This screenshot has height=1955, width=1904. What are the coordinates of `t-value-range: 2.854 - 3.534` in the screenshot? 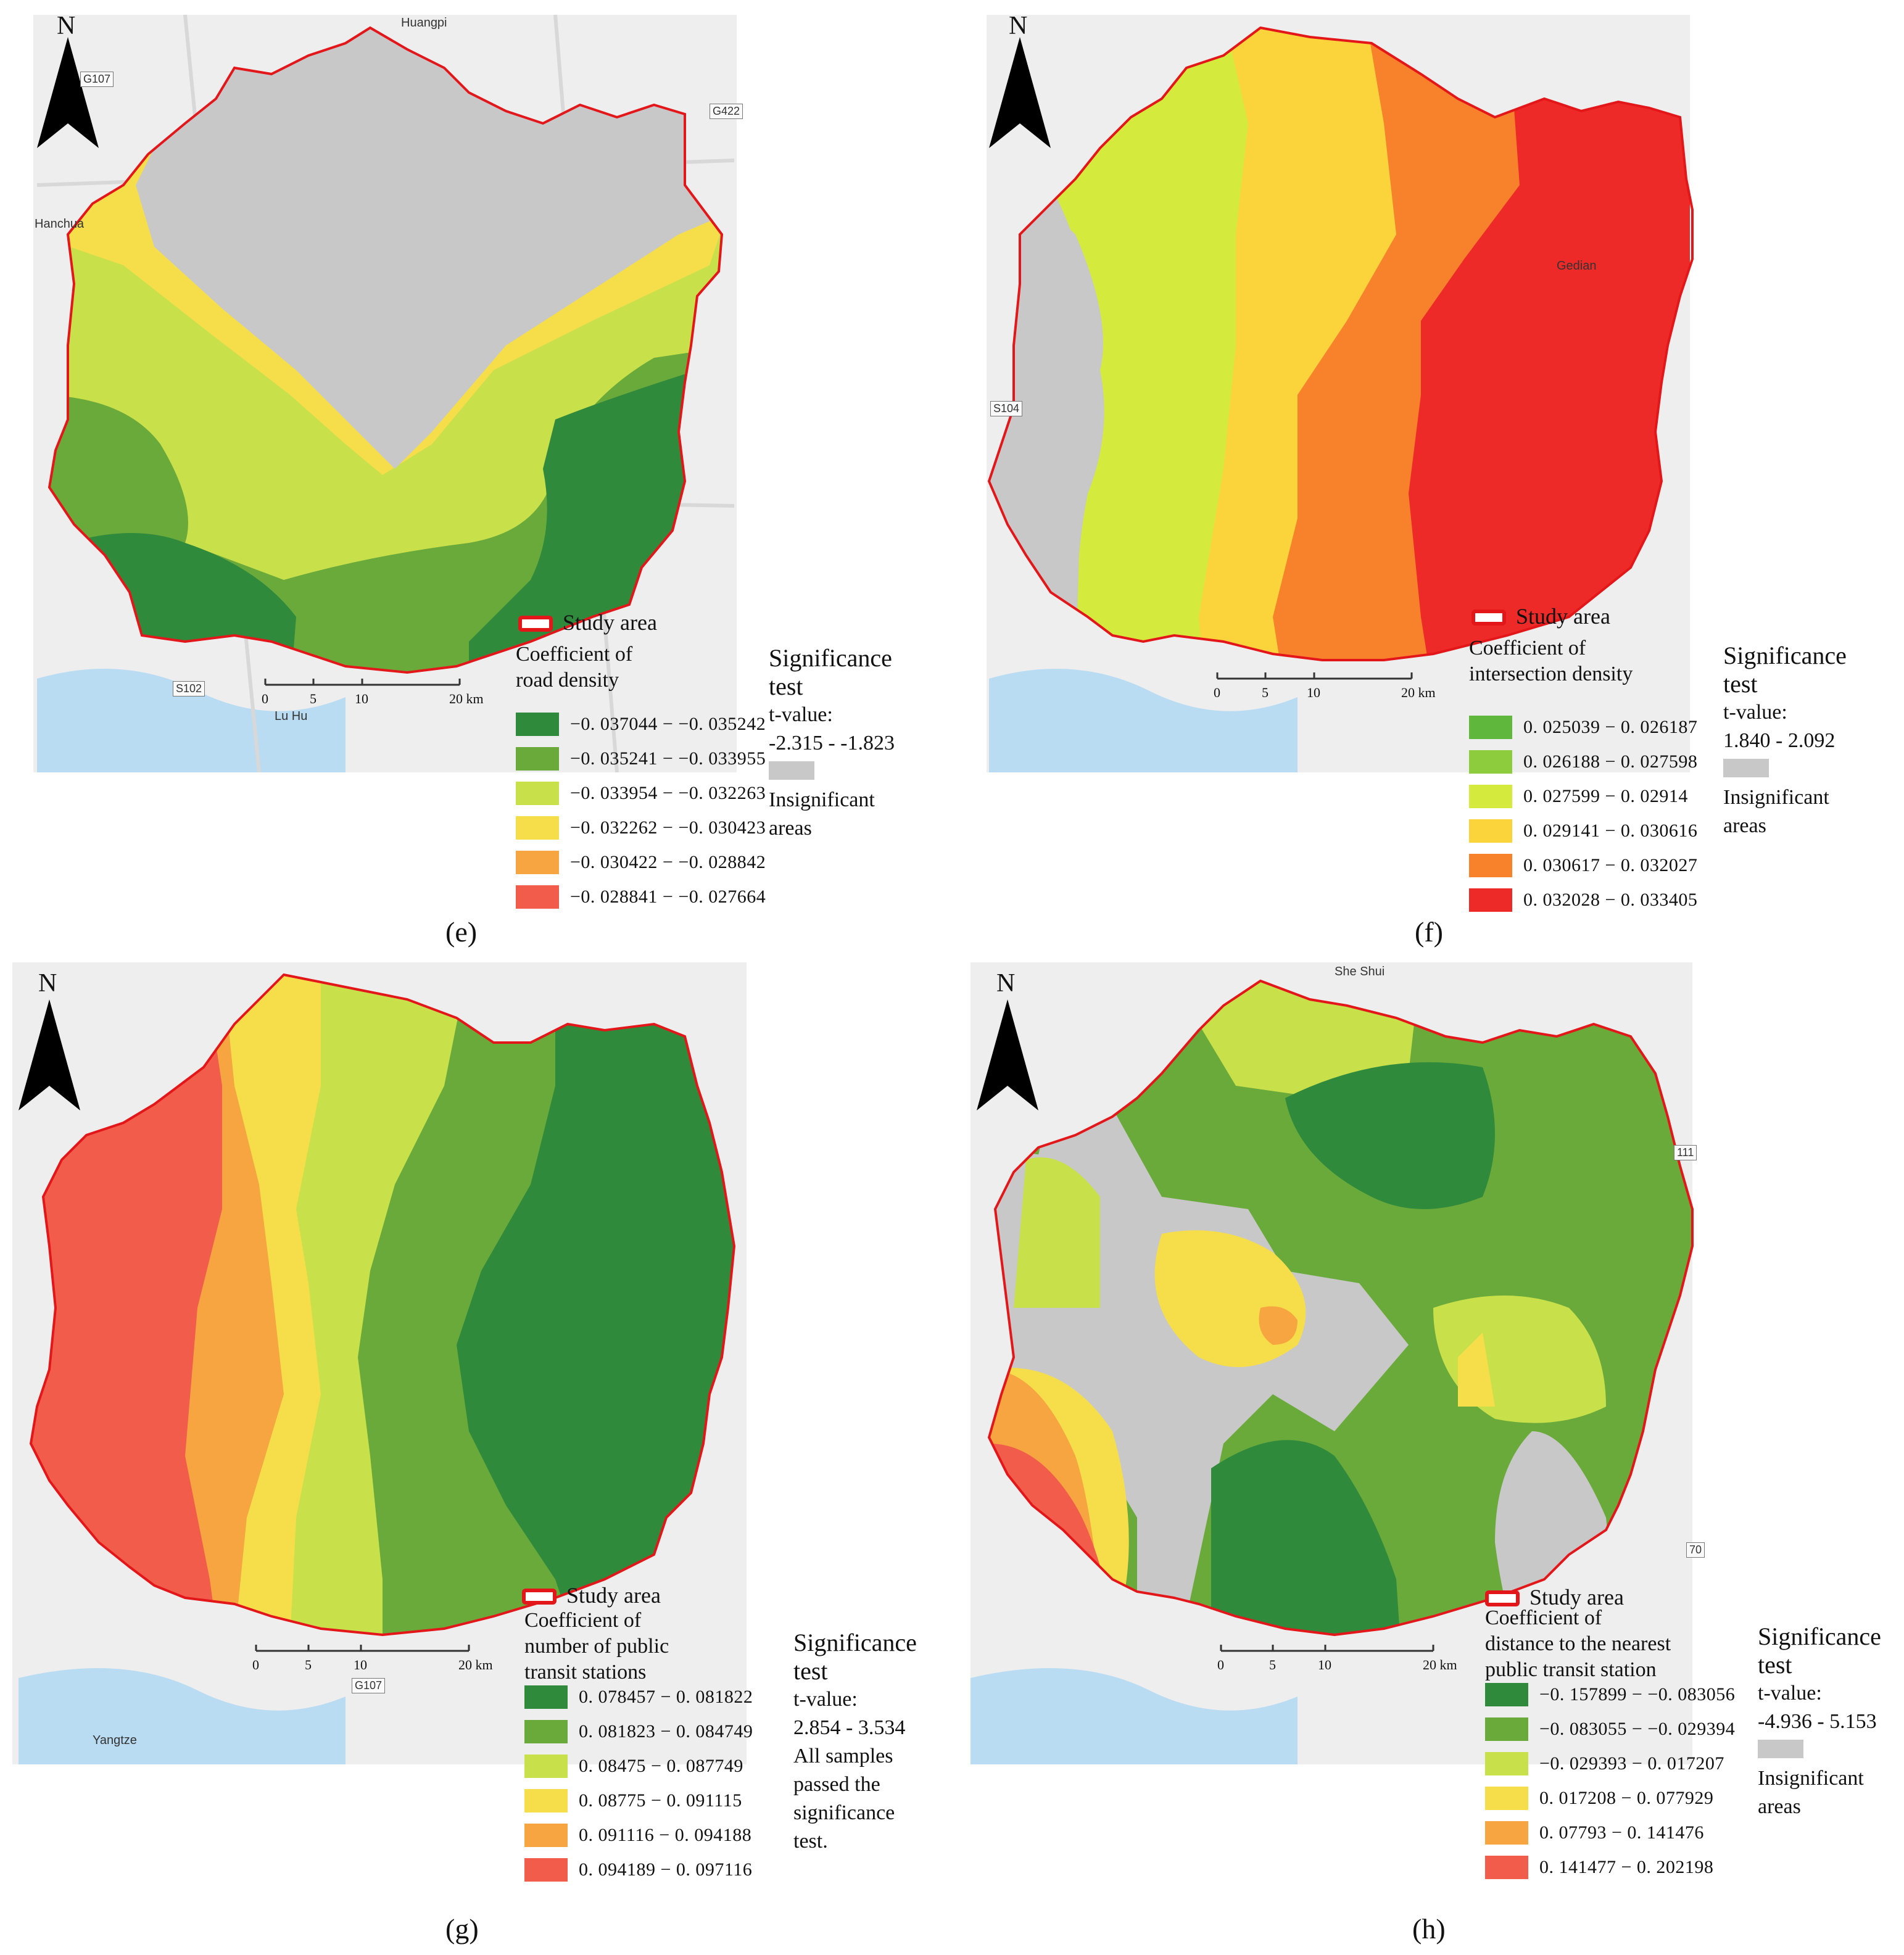 It's located at (849, 1727).